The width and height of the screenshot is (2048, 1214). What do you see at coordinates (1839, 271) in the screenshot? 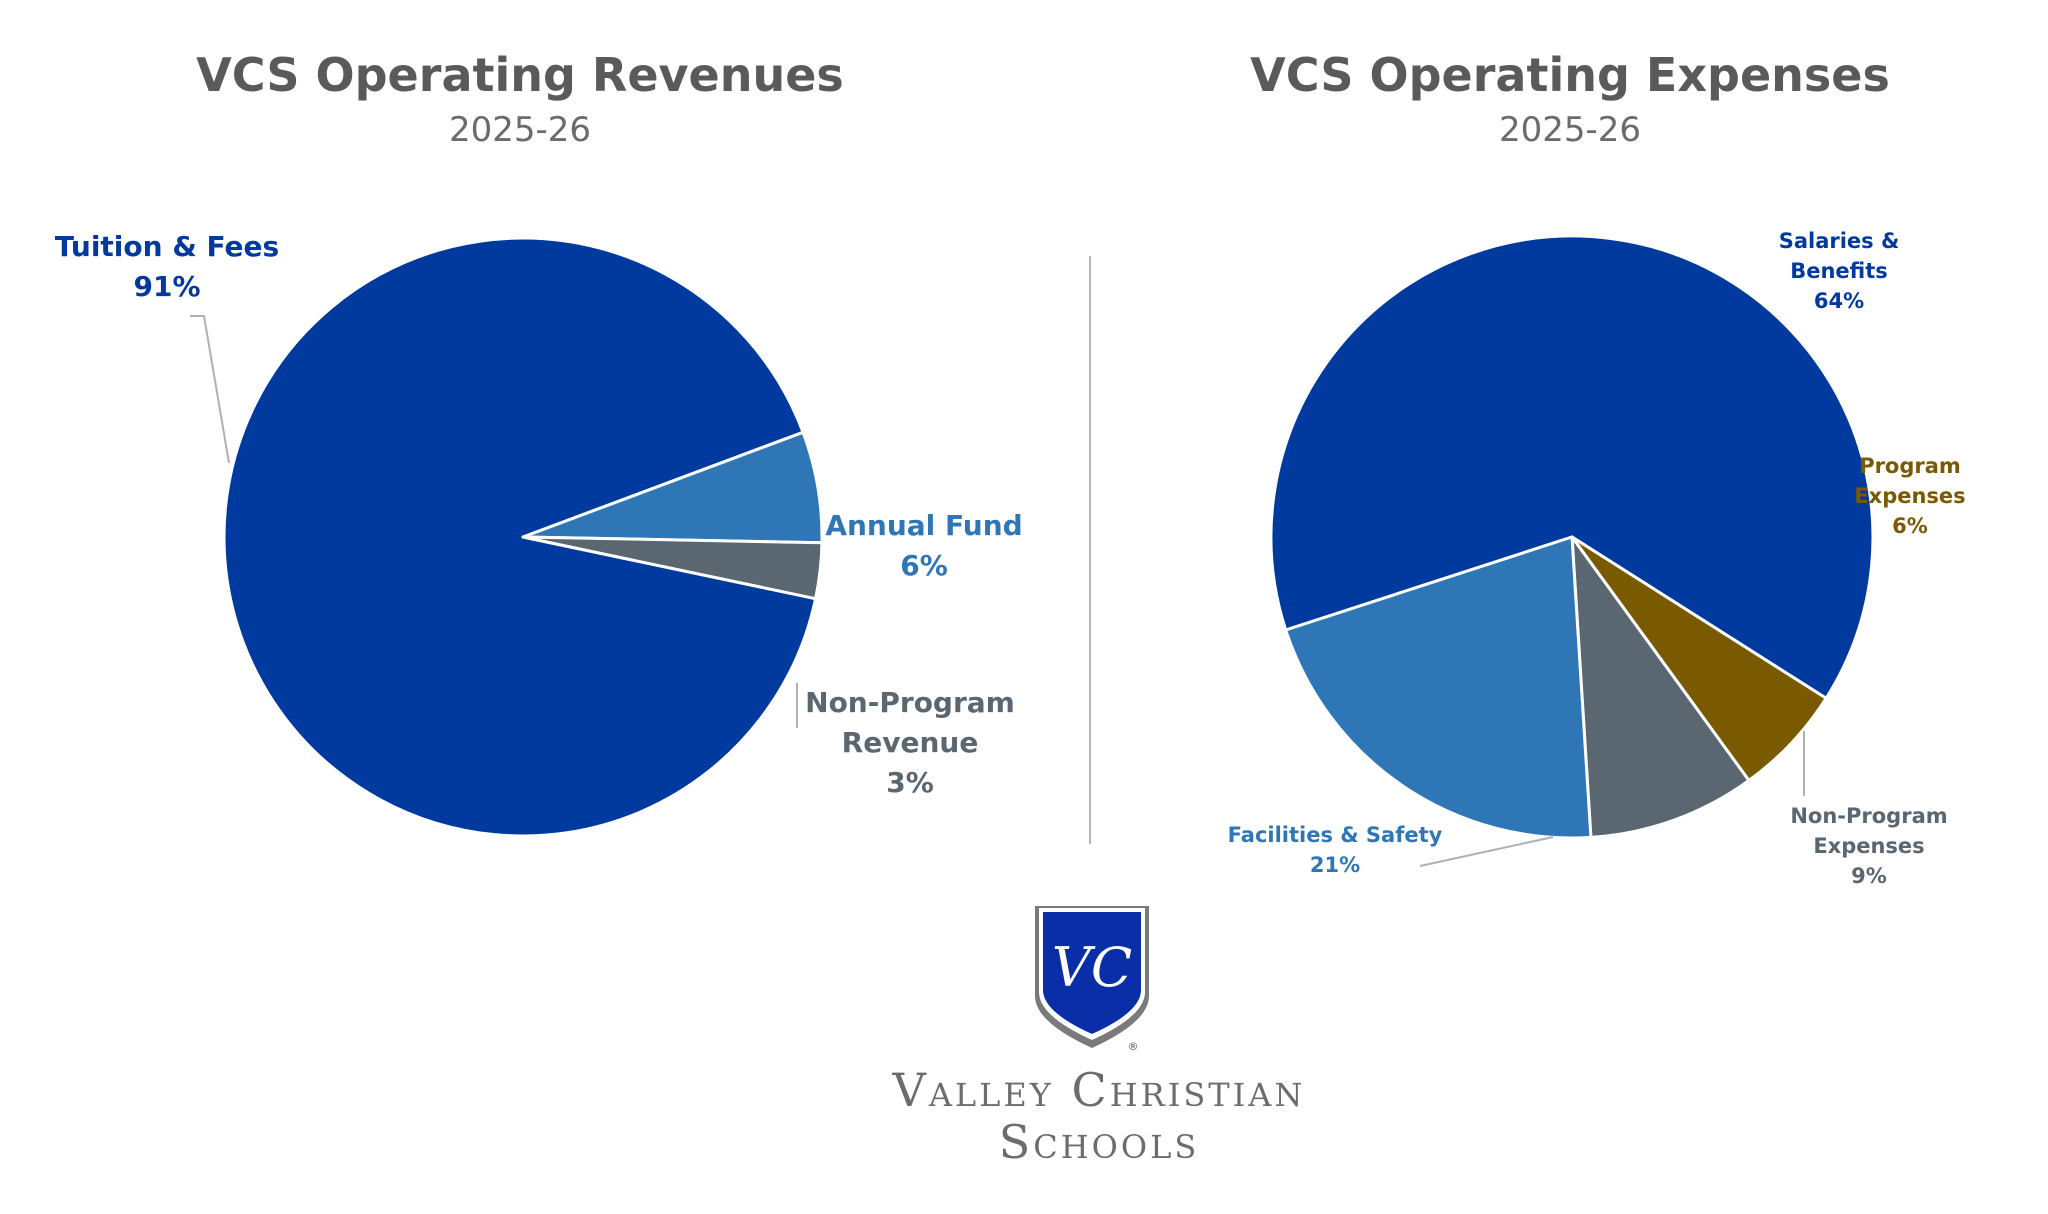
I see `exp-slice-label-0: Salaries & Benefits 64%` at bounding box center [1839, 271].